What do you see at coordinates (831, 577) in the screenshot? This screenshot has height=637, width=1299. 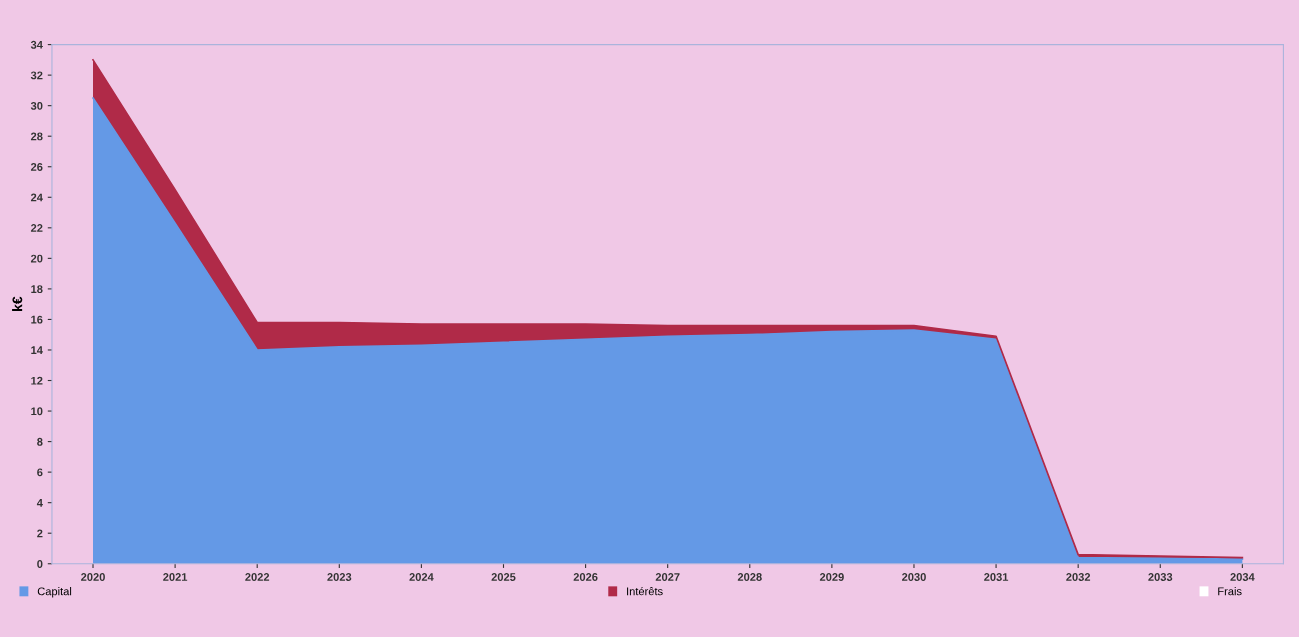 I see `x-tick-label: 2029` at bounding box center [831, 577].